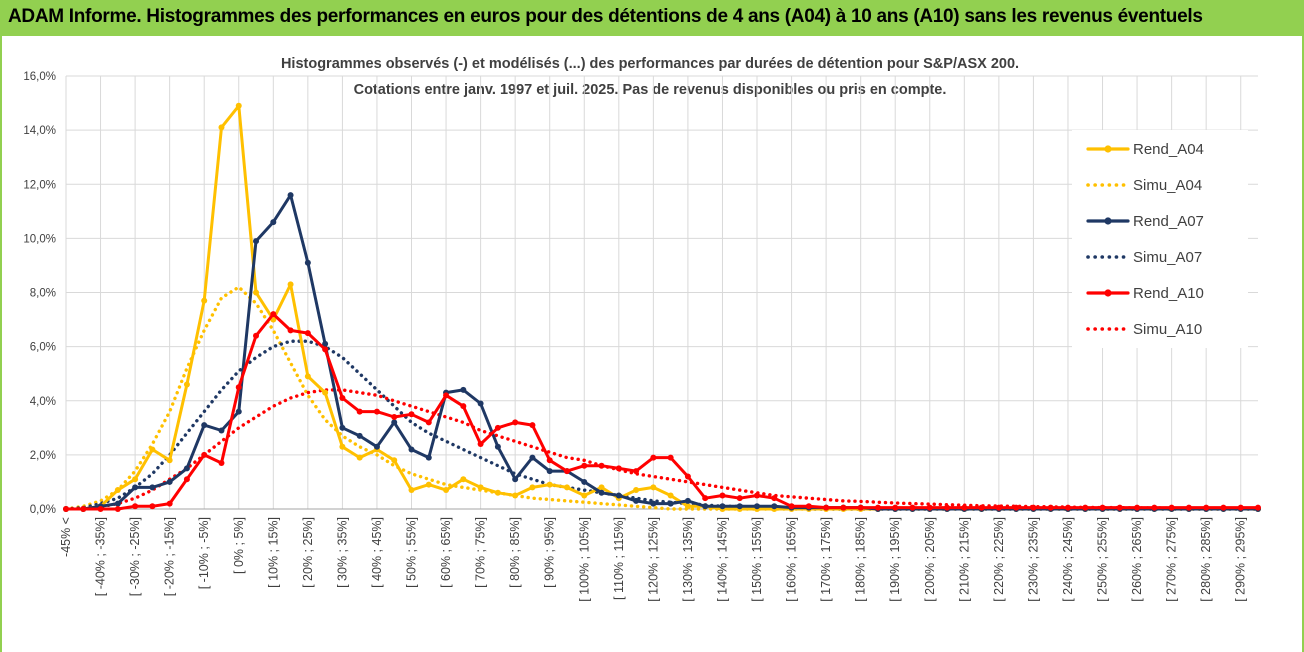  Describe the element at coordinates (826, 559) in the screenshot. I see `x-tick-label: [ 170% ; 175%]` at that location.